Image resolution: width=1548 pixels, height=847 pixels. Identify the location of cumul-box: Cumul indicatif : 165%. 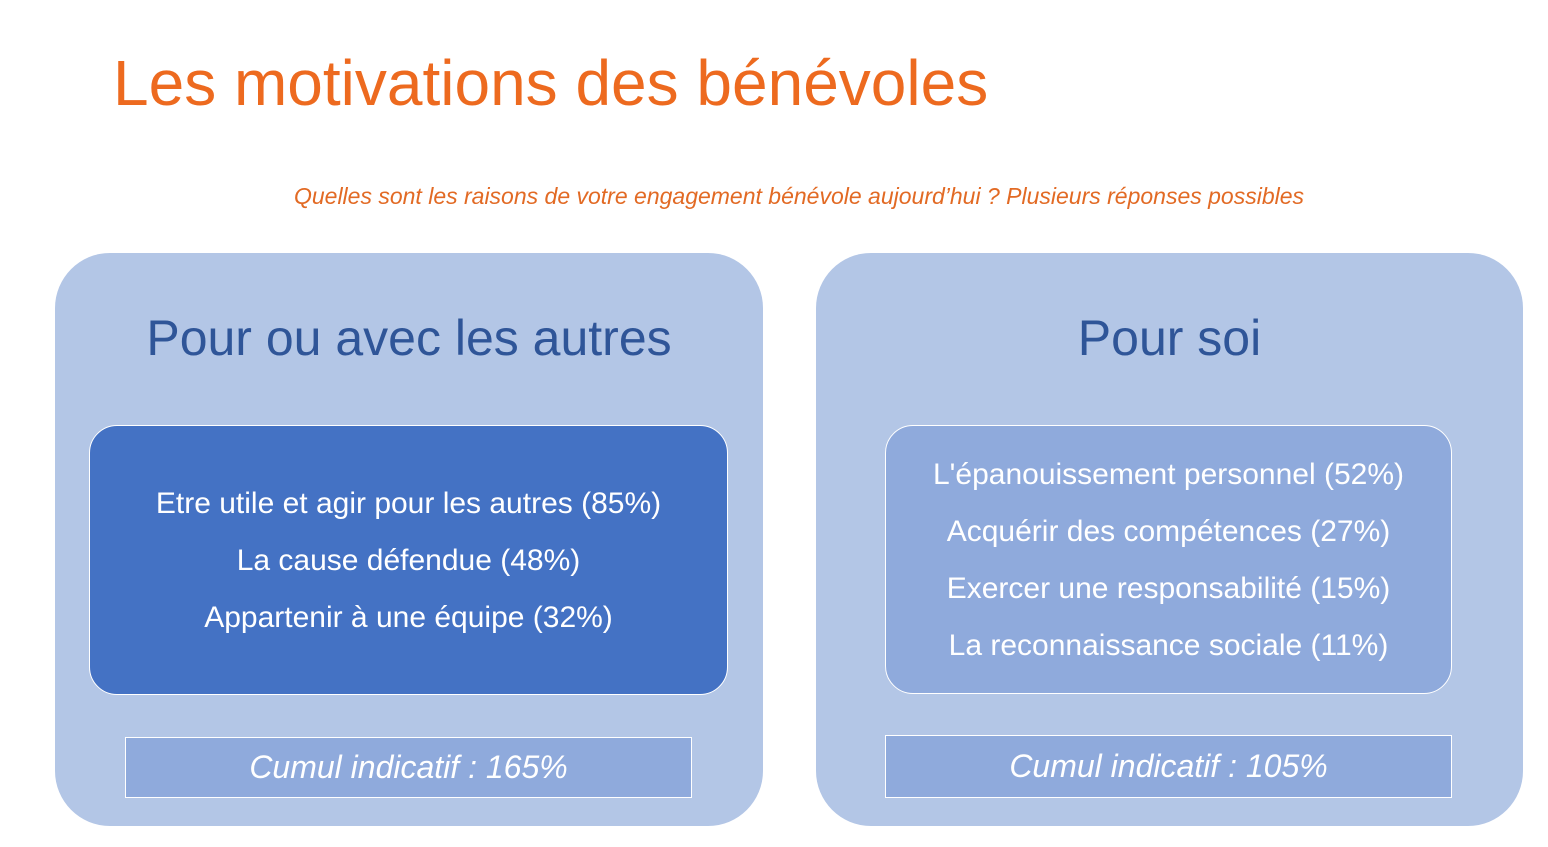
(408, 767).